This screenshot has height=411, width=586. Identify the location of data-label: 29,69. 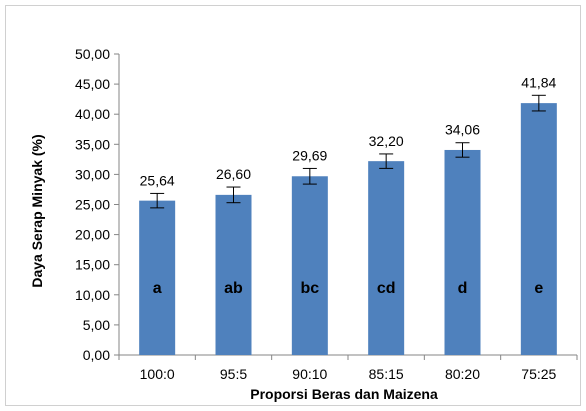
(309, 155).